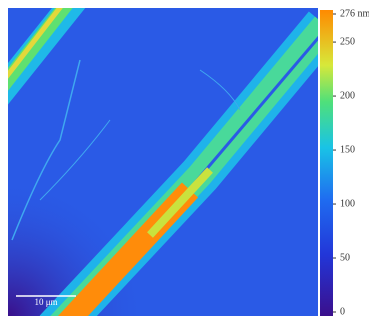  What do you see at coordinates (347, 149) in the screenshot?
I see `colorbar-tick-label: 150` at bounding box center [347, 149].